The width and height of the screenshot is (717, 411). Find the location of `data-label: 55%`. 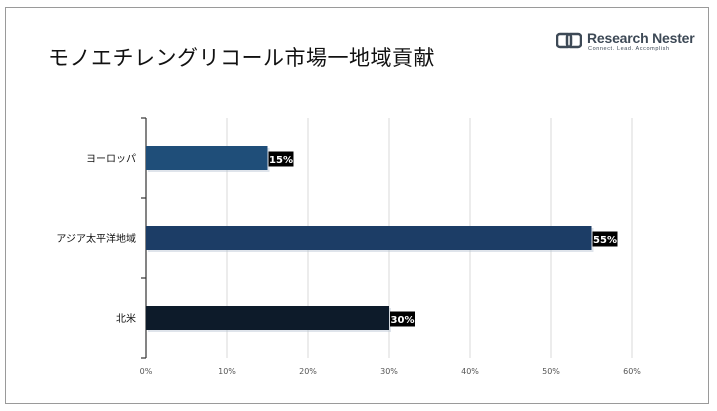

data-label: 55% is located at coordinates (605, 240).